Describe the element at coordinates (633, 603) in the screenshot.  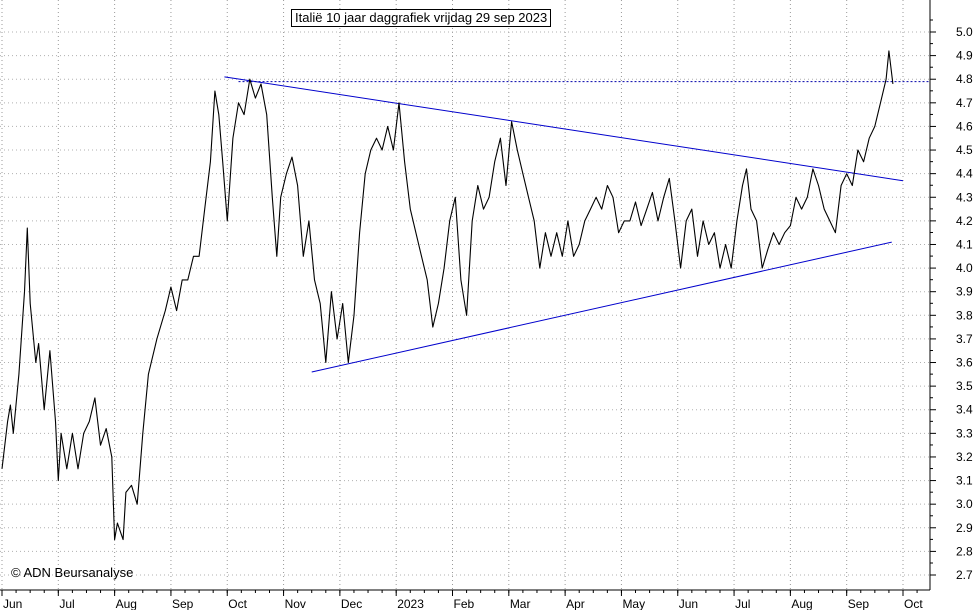
I see `x-tick-label: May` at that location.